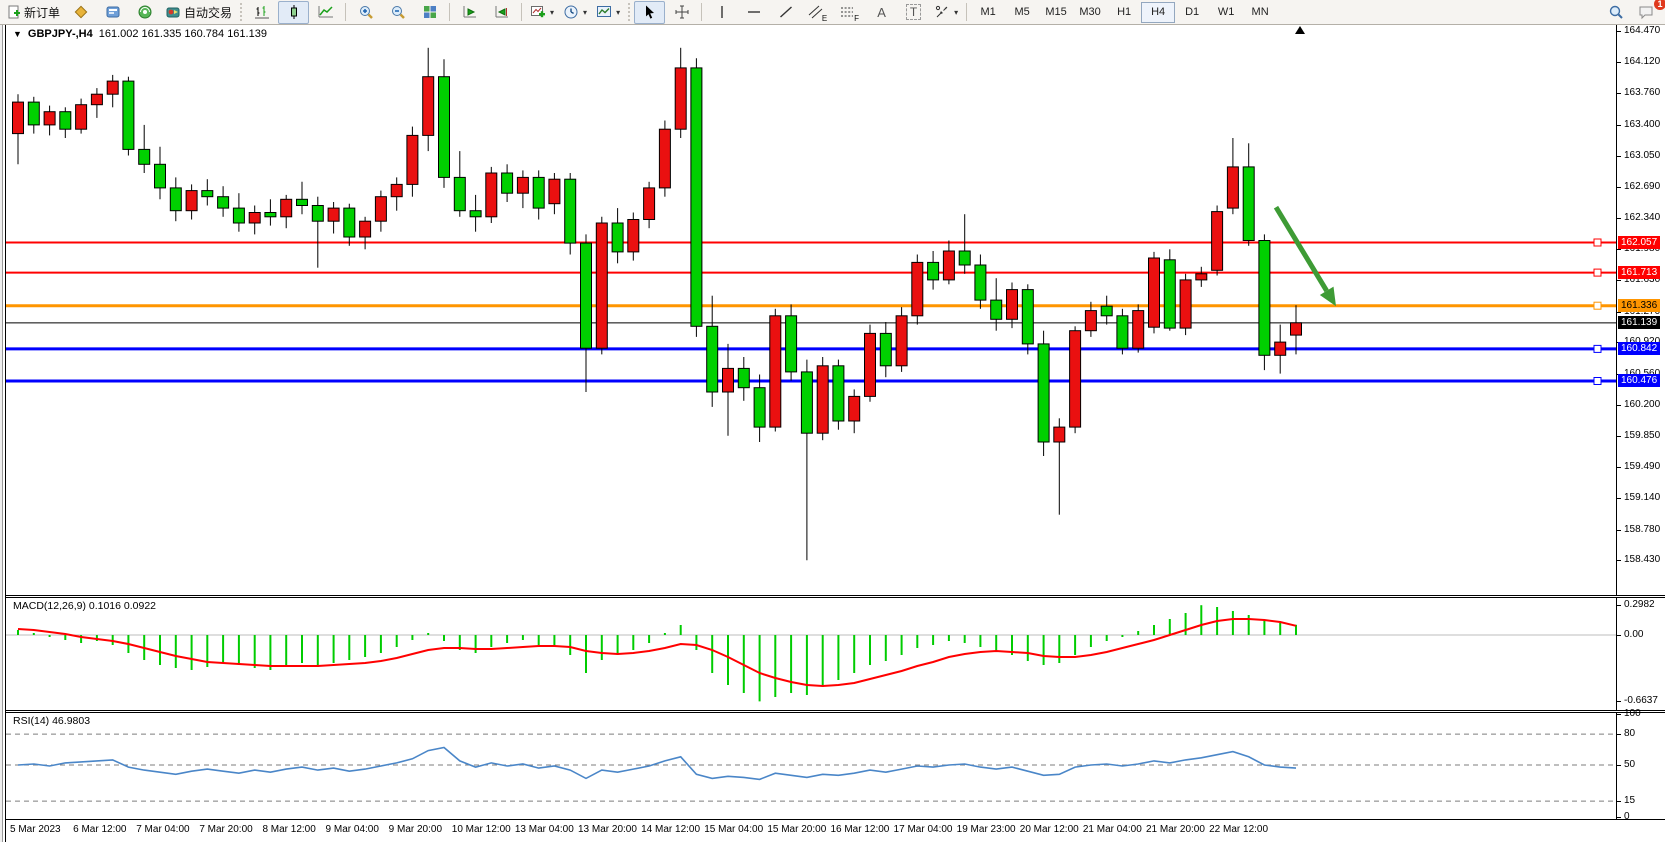 The image size is (1665, 843). I want to click on price-tick-label: 159.140, so click(1642, 497).